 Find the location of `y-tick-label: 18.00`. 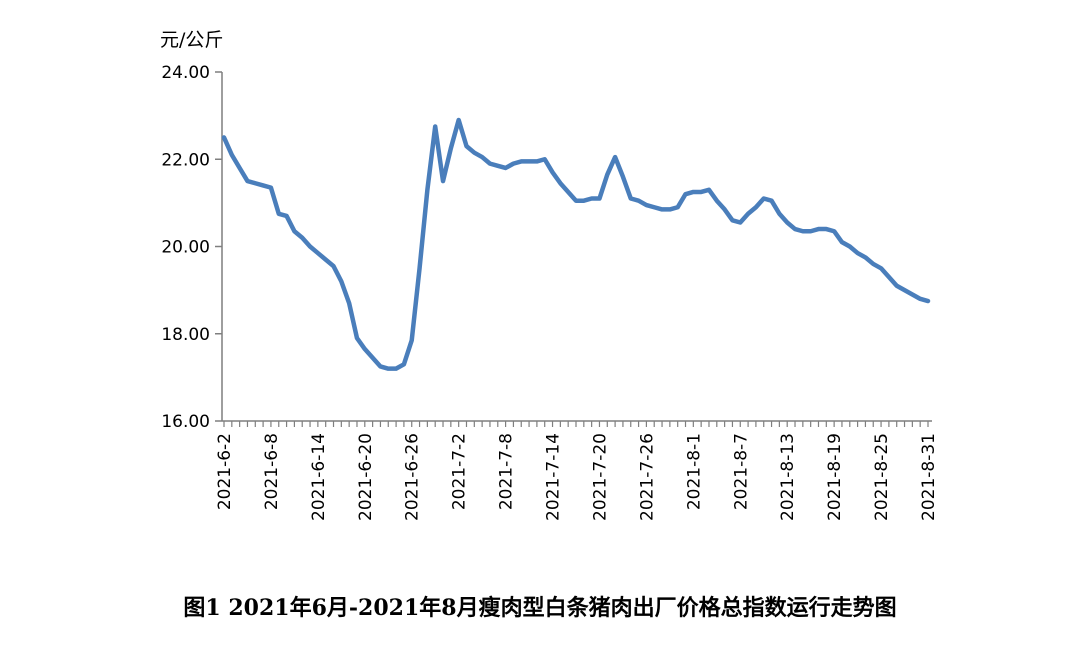

y-tick-label: 18.00 is located at coordinates (185, 335).